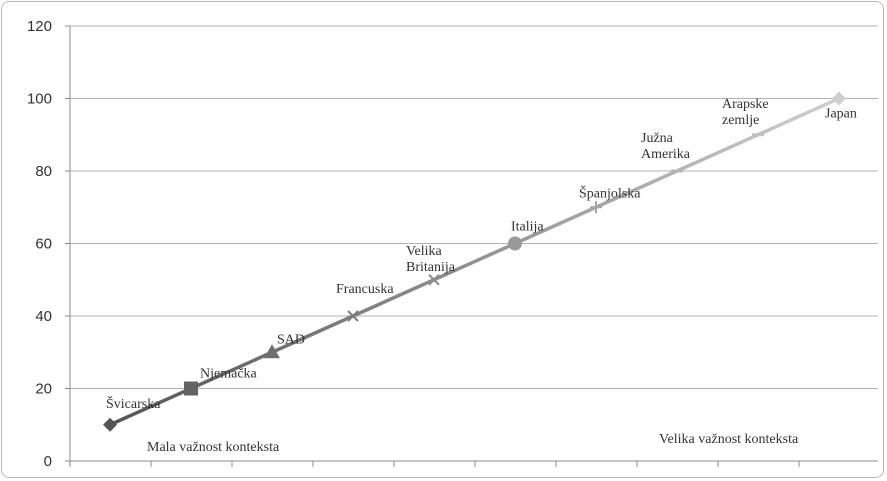 Image resolution: width=887 pixels, height=481 pixels. Describe the element at coordinates (610, 192) in the screenshot. I see `point-label: Španjolska` at that location.